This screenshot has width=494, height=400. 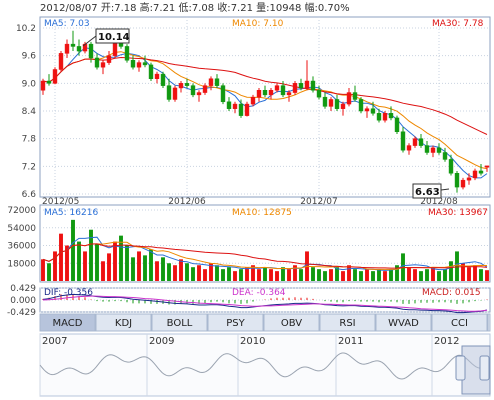 I want to click on tab-label: RSI, so click(x=347, y=323).